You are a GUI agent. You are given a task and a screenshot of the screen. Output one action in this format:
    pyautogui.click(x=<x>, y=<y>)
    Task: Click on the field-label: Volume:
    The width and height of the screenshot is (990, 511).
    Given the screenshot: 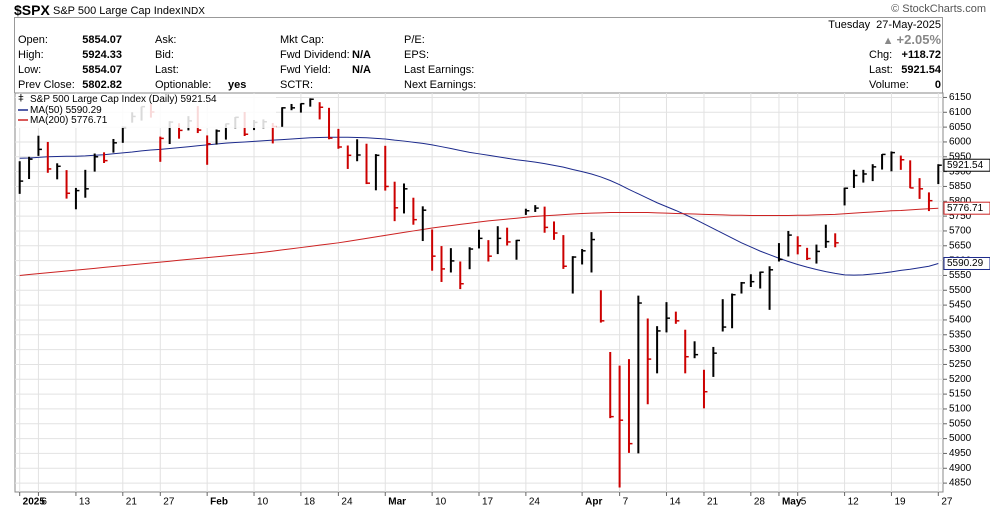 What is the action you would take?
    pyautogui.click(x=889, y=85)
    